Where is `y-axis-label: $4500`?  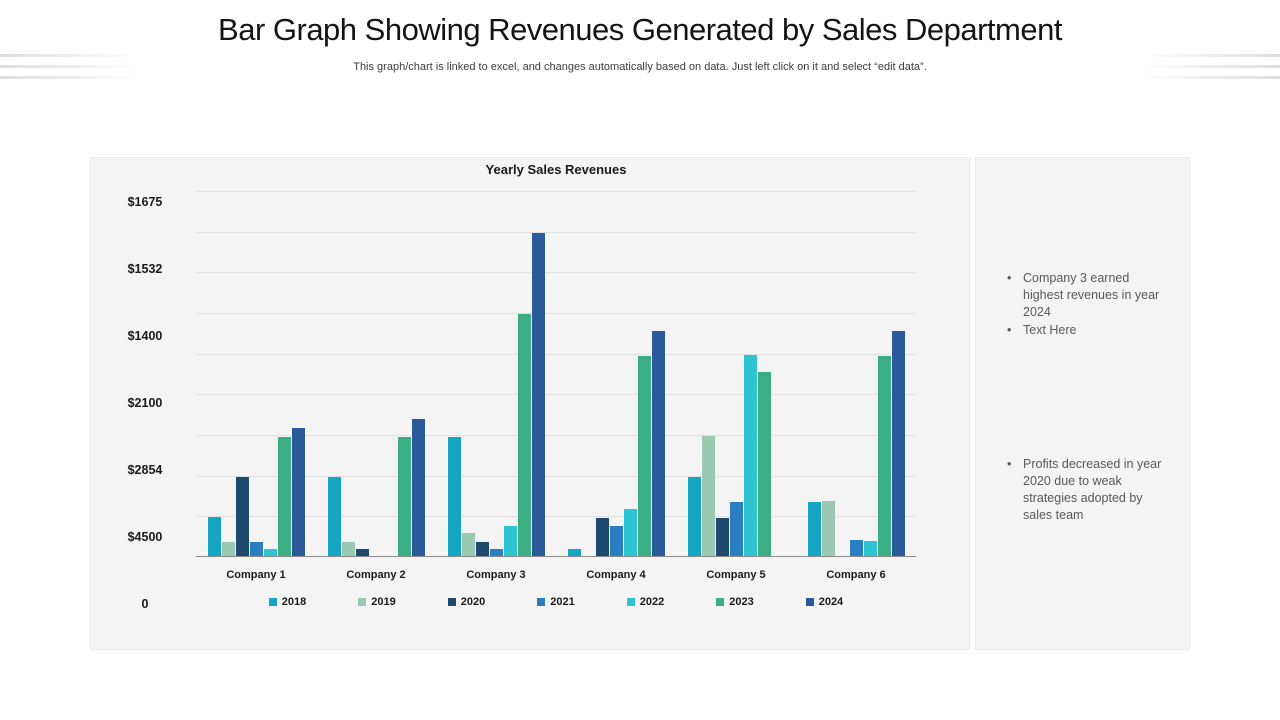
y-axis-label: $4500 is located at coordinates (145, 537).